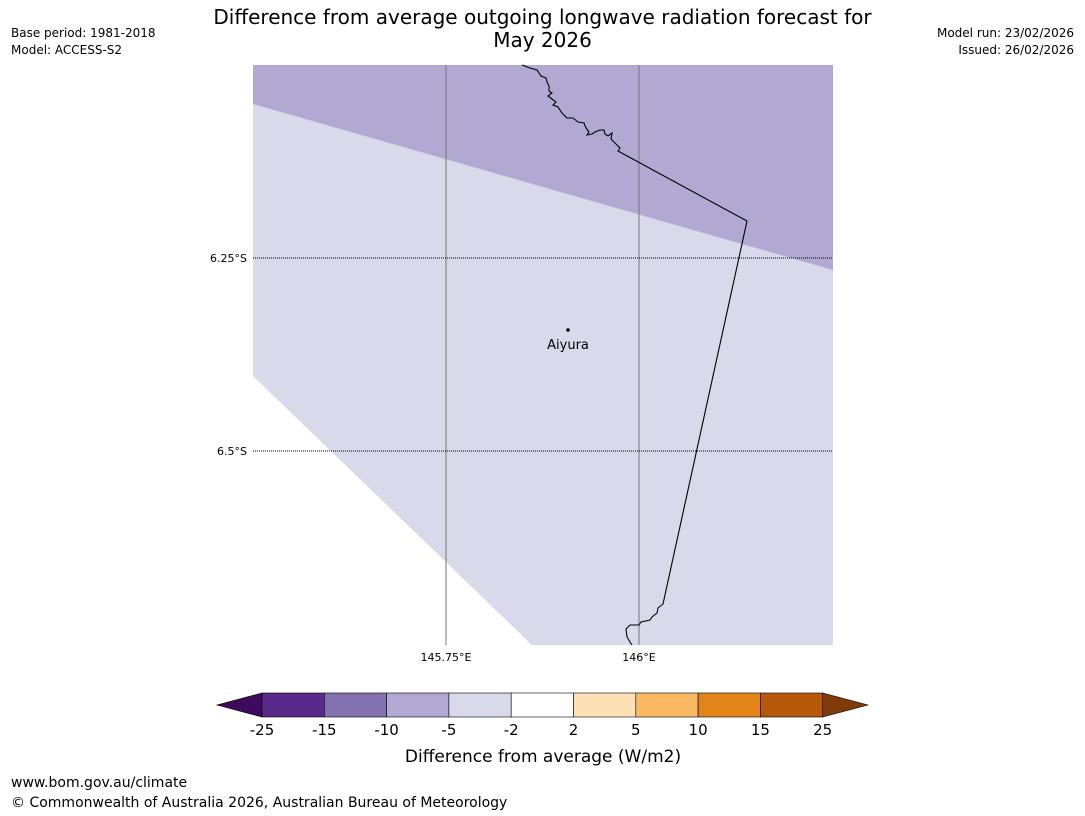 The image size is (1085, 816). What do you see at coordinates (262, 730) in the screenshot?
I see `colorbar-tick-label: -25` at bounding box center [262, 730].